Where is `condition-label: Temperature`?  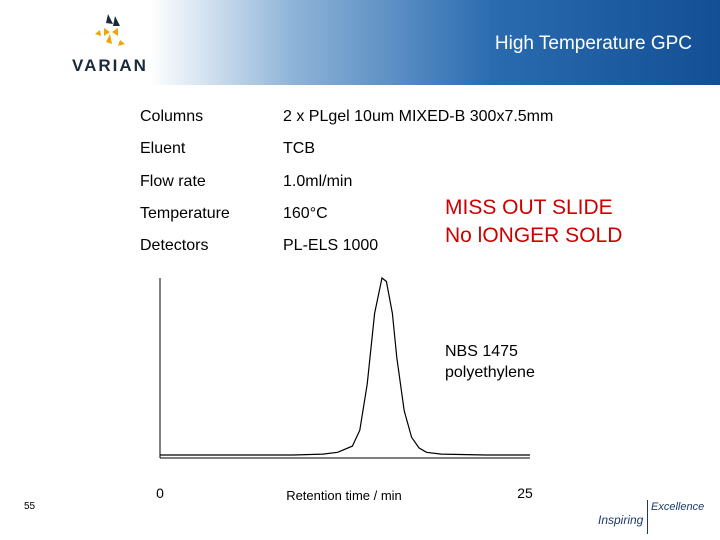 condition-label: Temperature is located at coordinates (185, 213).